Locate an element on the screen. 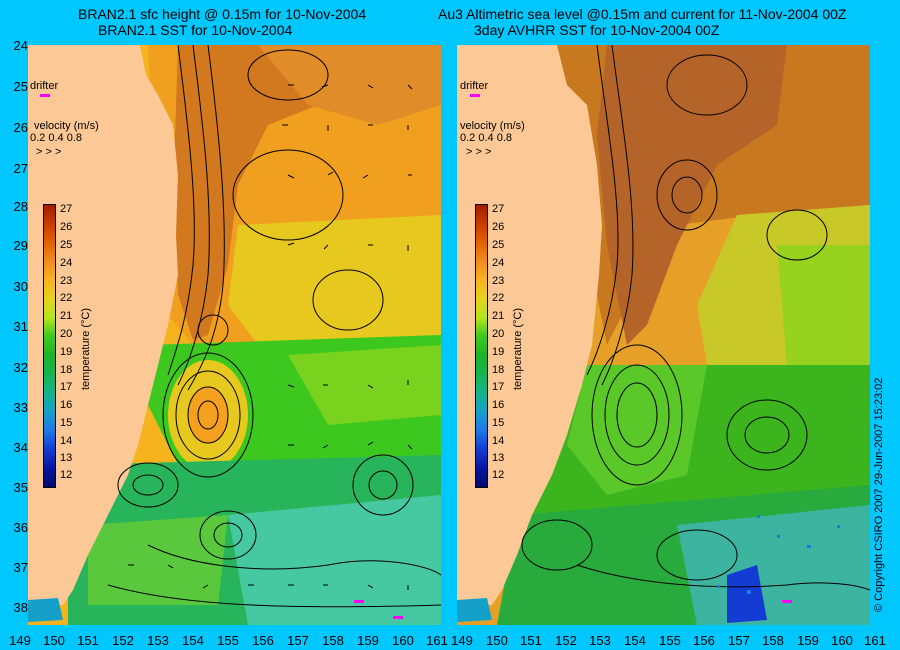  y-label: 33 is located at coordinates (20, 407).